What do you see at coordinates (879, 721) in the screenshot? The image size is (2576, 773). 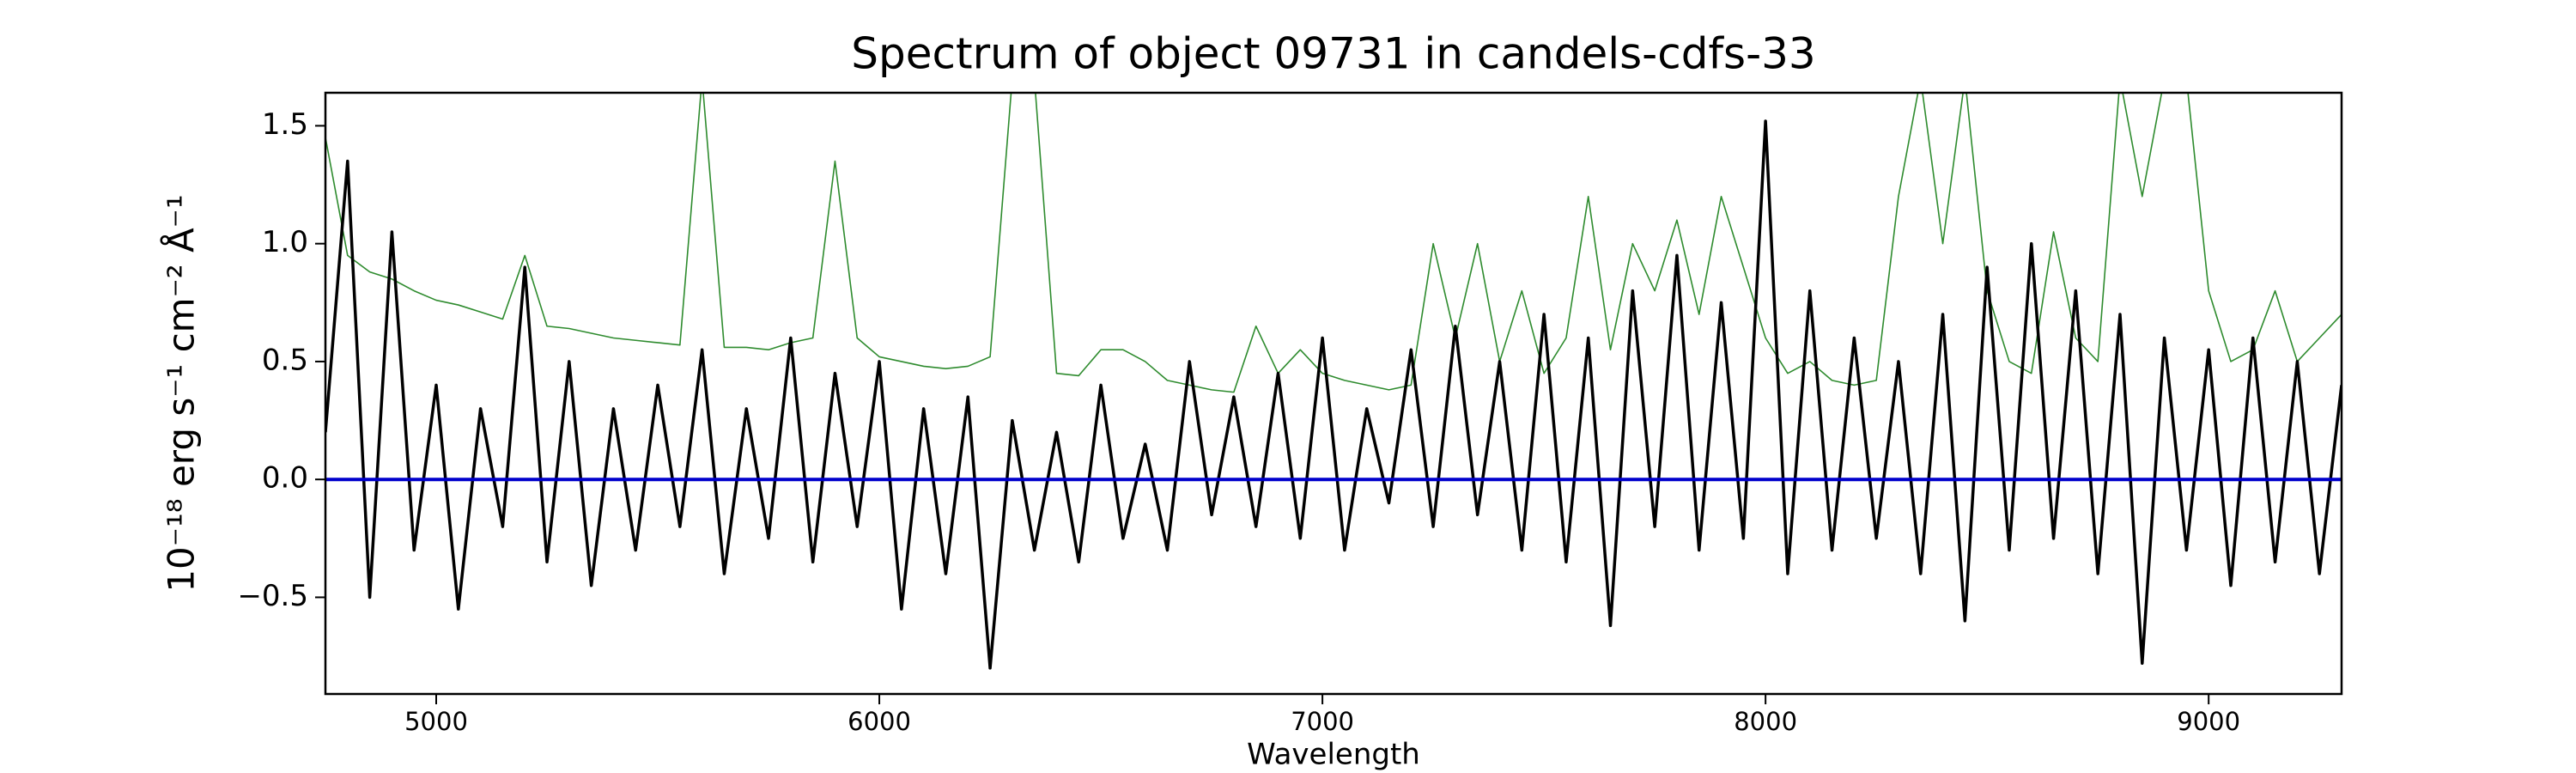 I see `x-tick-label: 6000` at bounding box center [879, 721].